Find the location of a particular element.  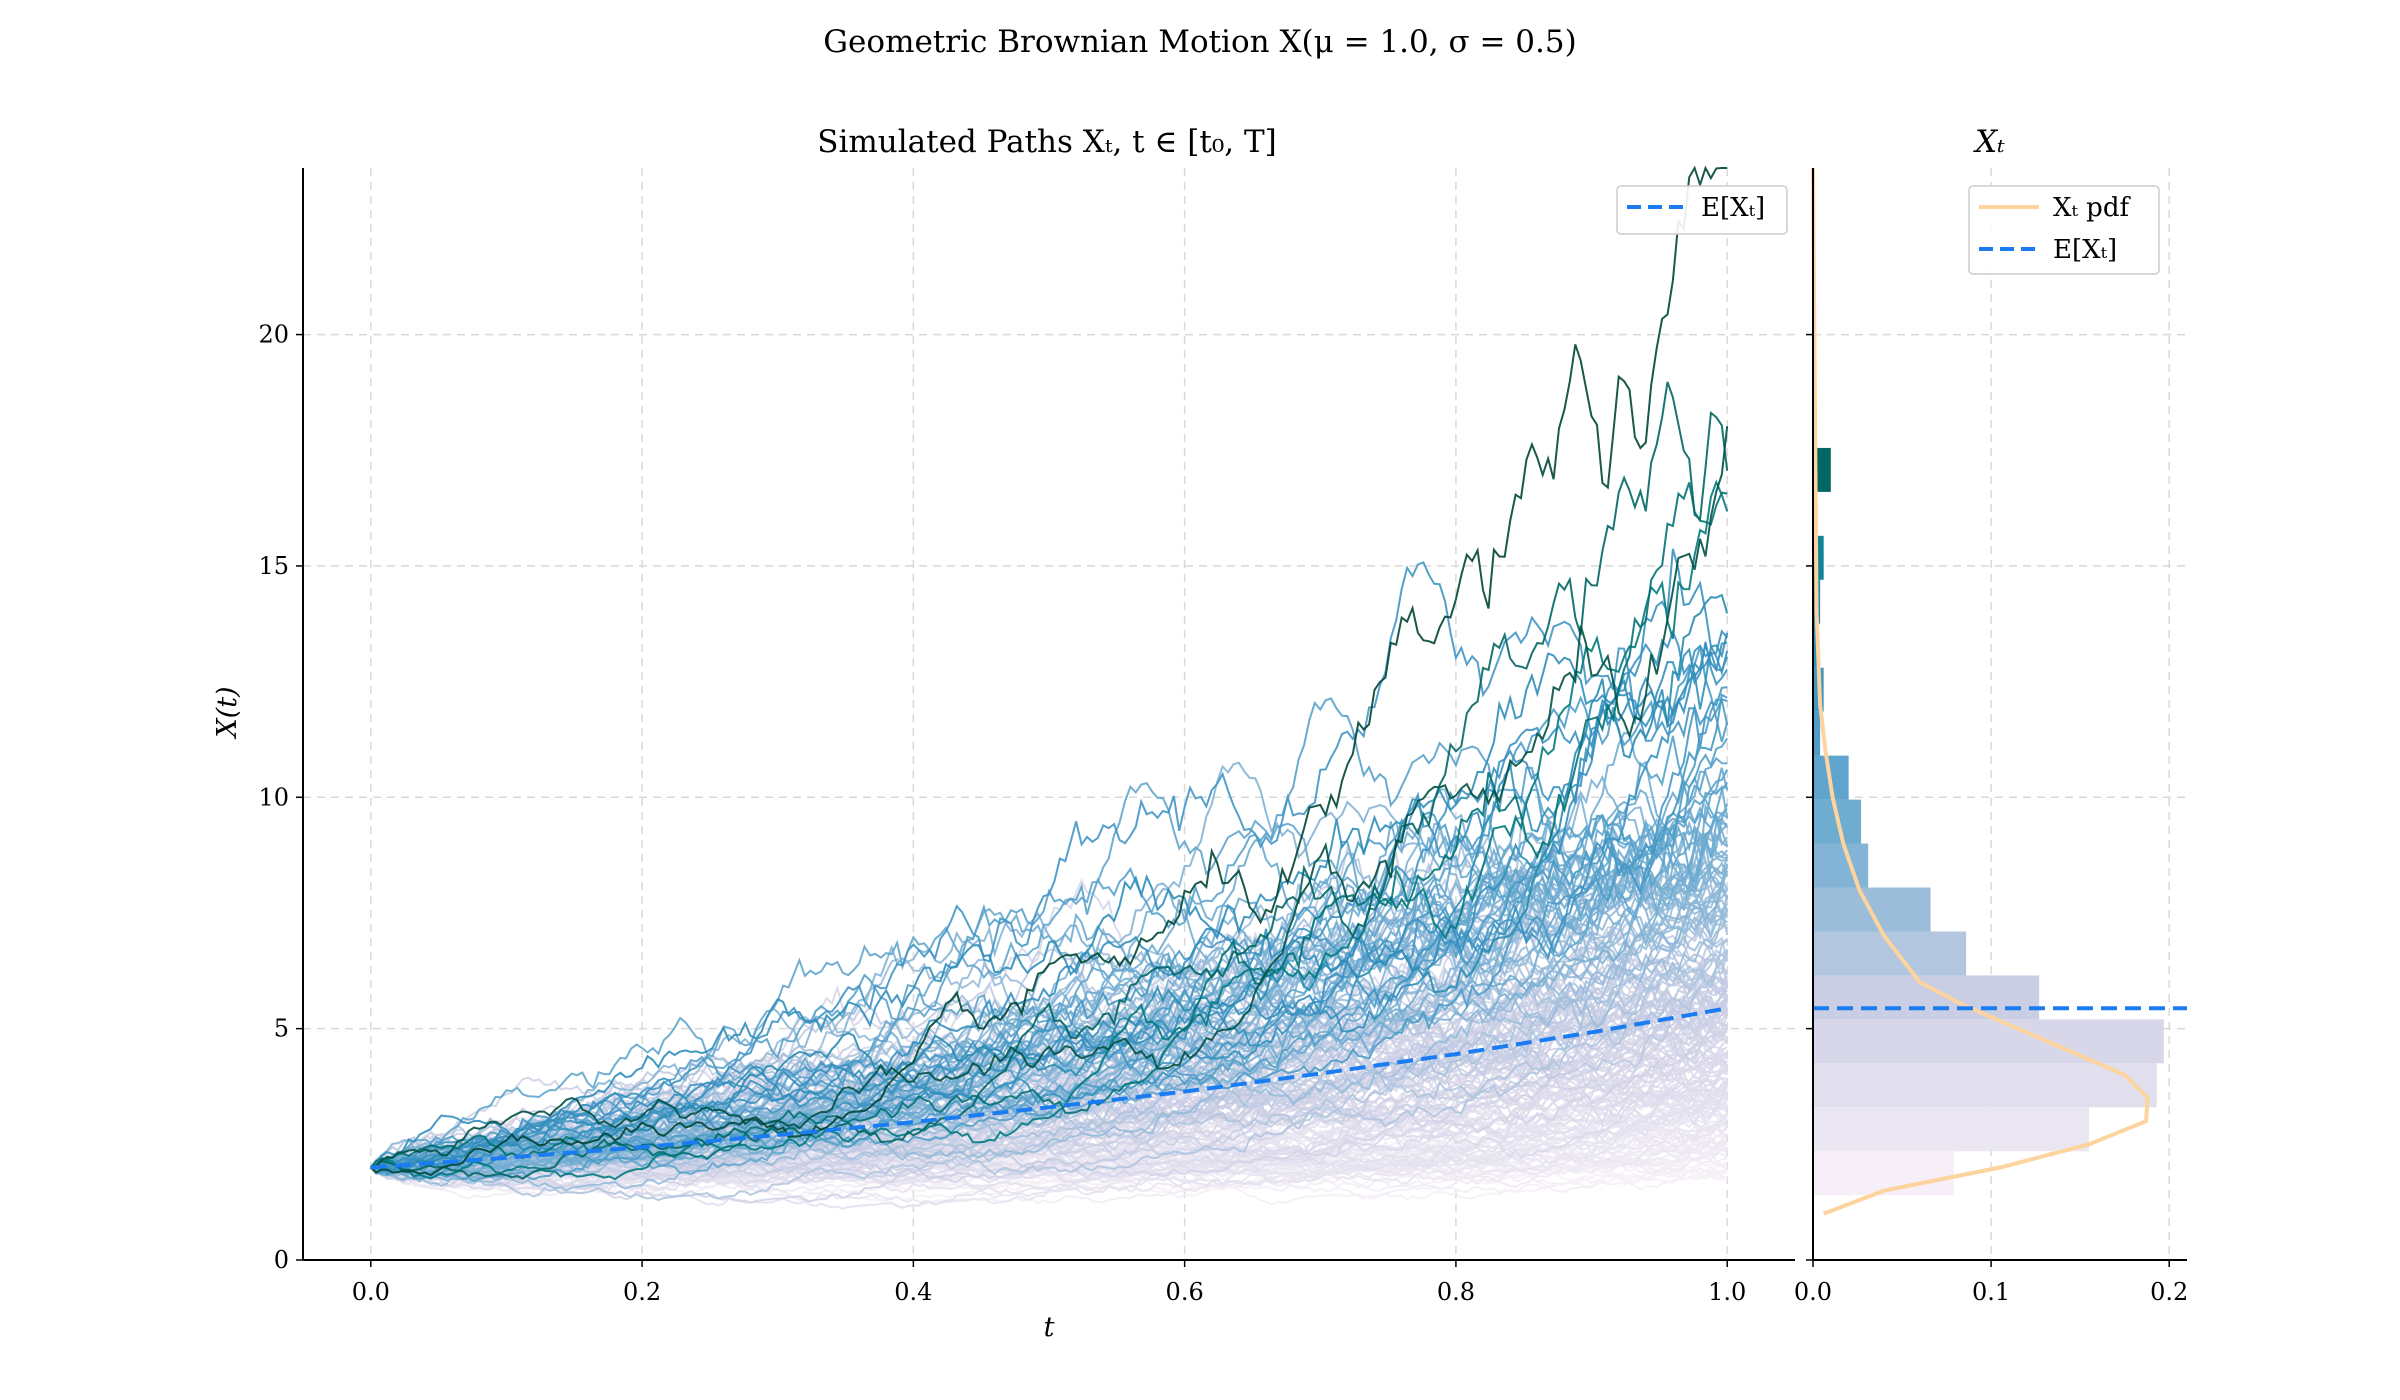

main-ytick-label: 5 is located at coordinates (281, 1029).